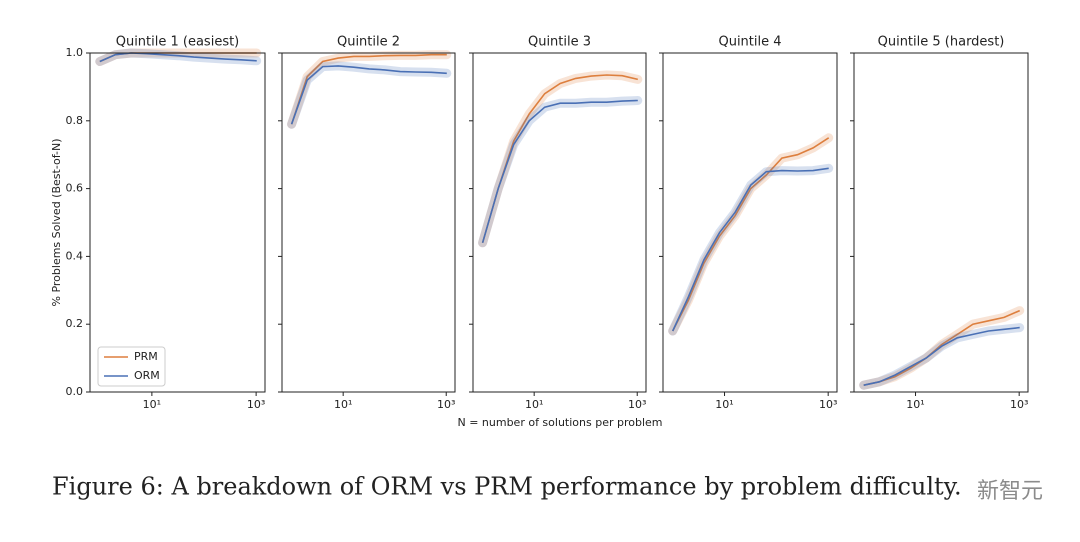  Describe the element at coordinates (559, 42) in the screenshot. I see `panel-title: Quintile 3` at that location.